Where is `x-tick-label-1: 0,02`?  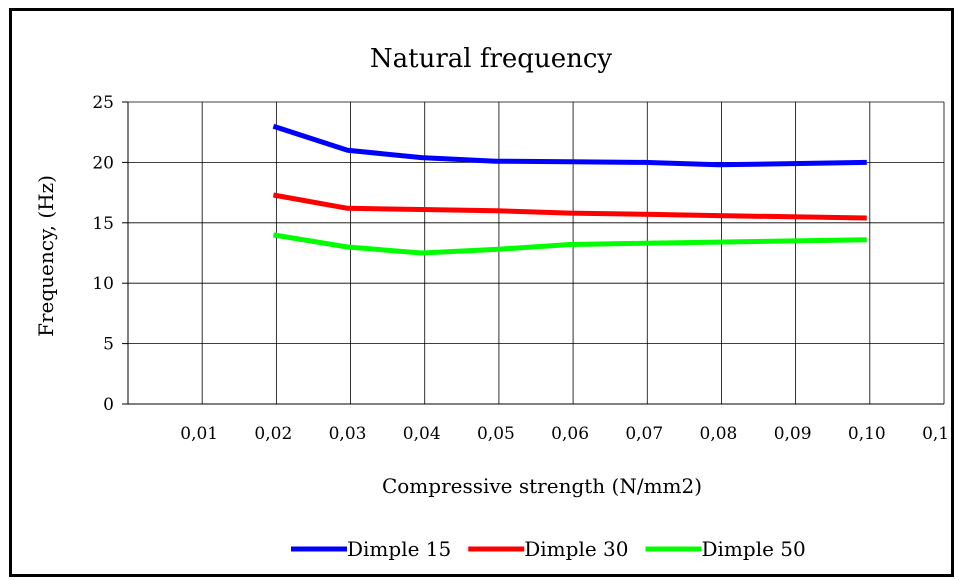 x-tick-label-1: 0,02 is located at coordinates (273, 434).